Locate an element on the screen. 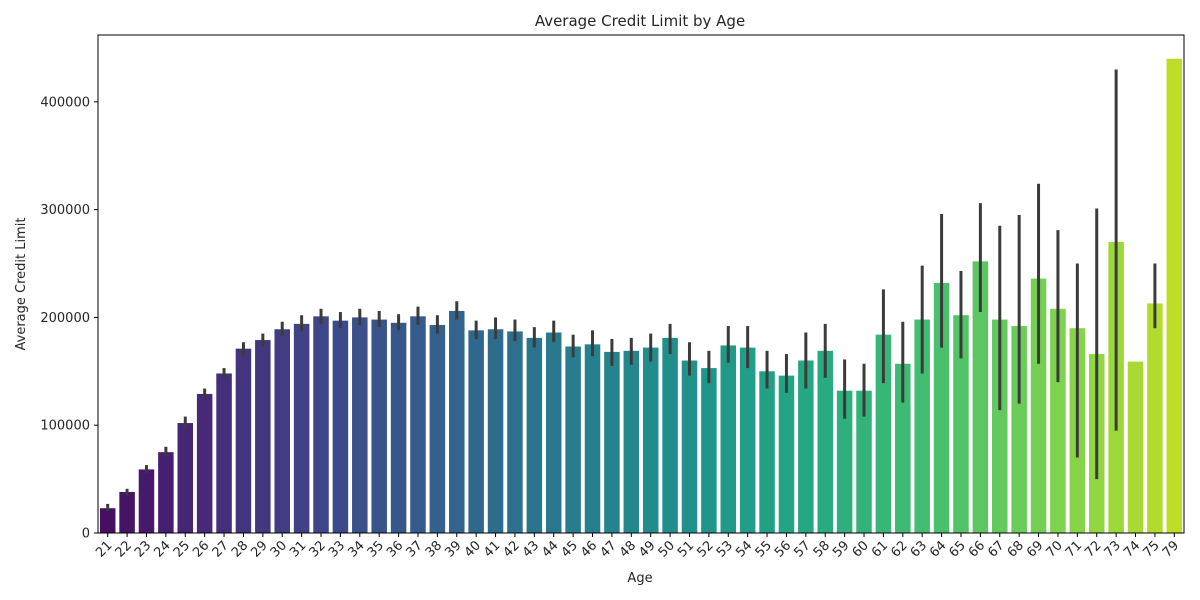 The height and width of the screenshot is (600, 1200). y-tick-label: 300000 is located at coordinates (65, 210).